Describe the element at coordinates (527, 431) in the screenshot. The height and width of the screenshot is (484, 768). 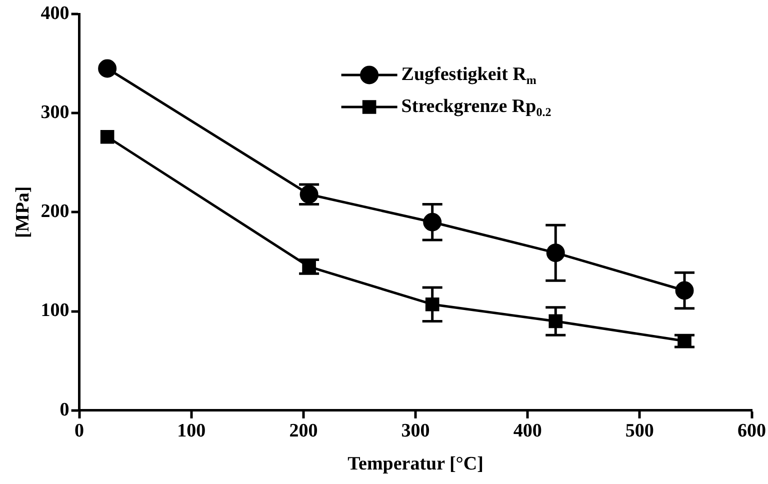
I see `x-tick-label: 400` at that location.